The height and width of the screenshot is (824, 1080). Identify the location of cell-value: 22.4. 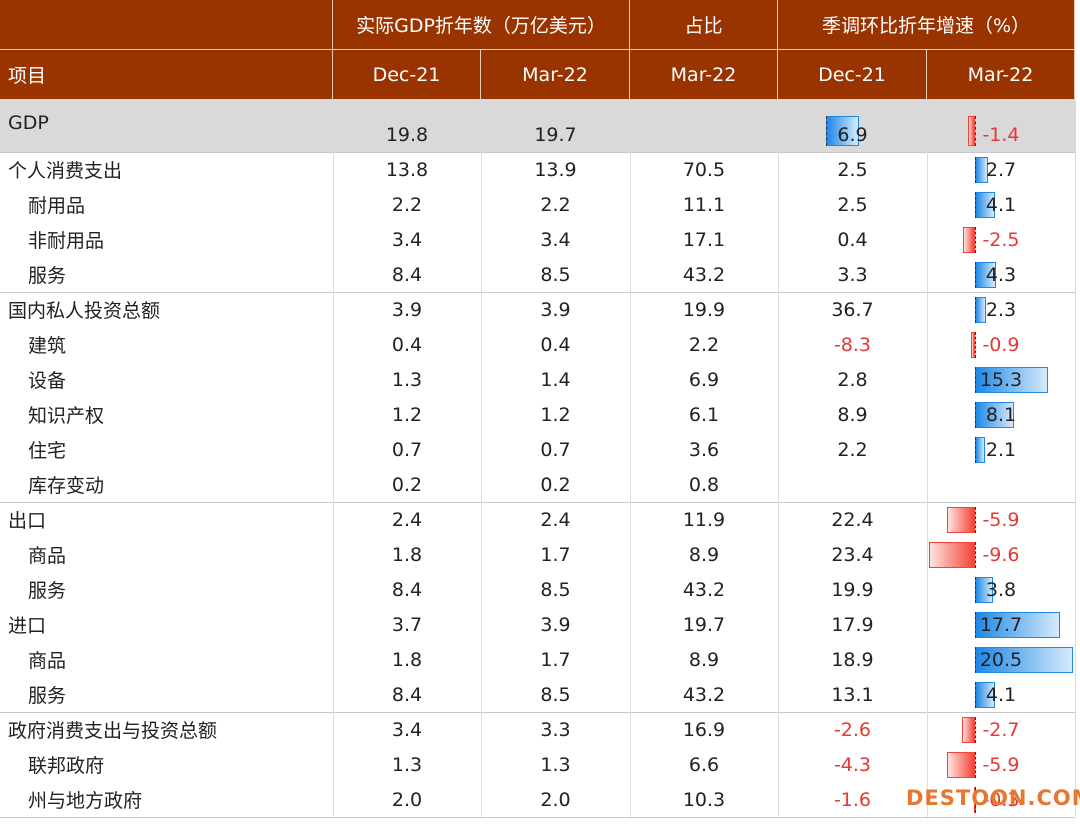
(852, 519).